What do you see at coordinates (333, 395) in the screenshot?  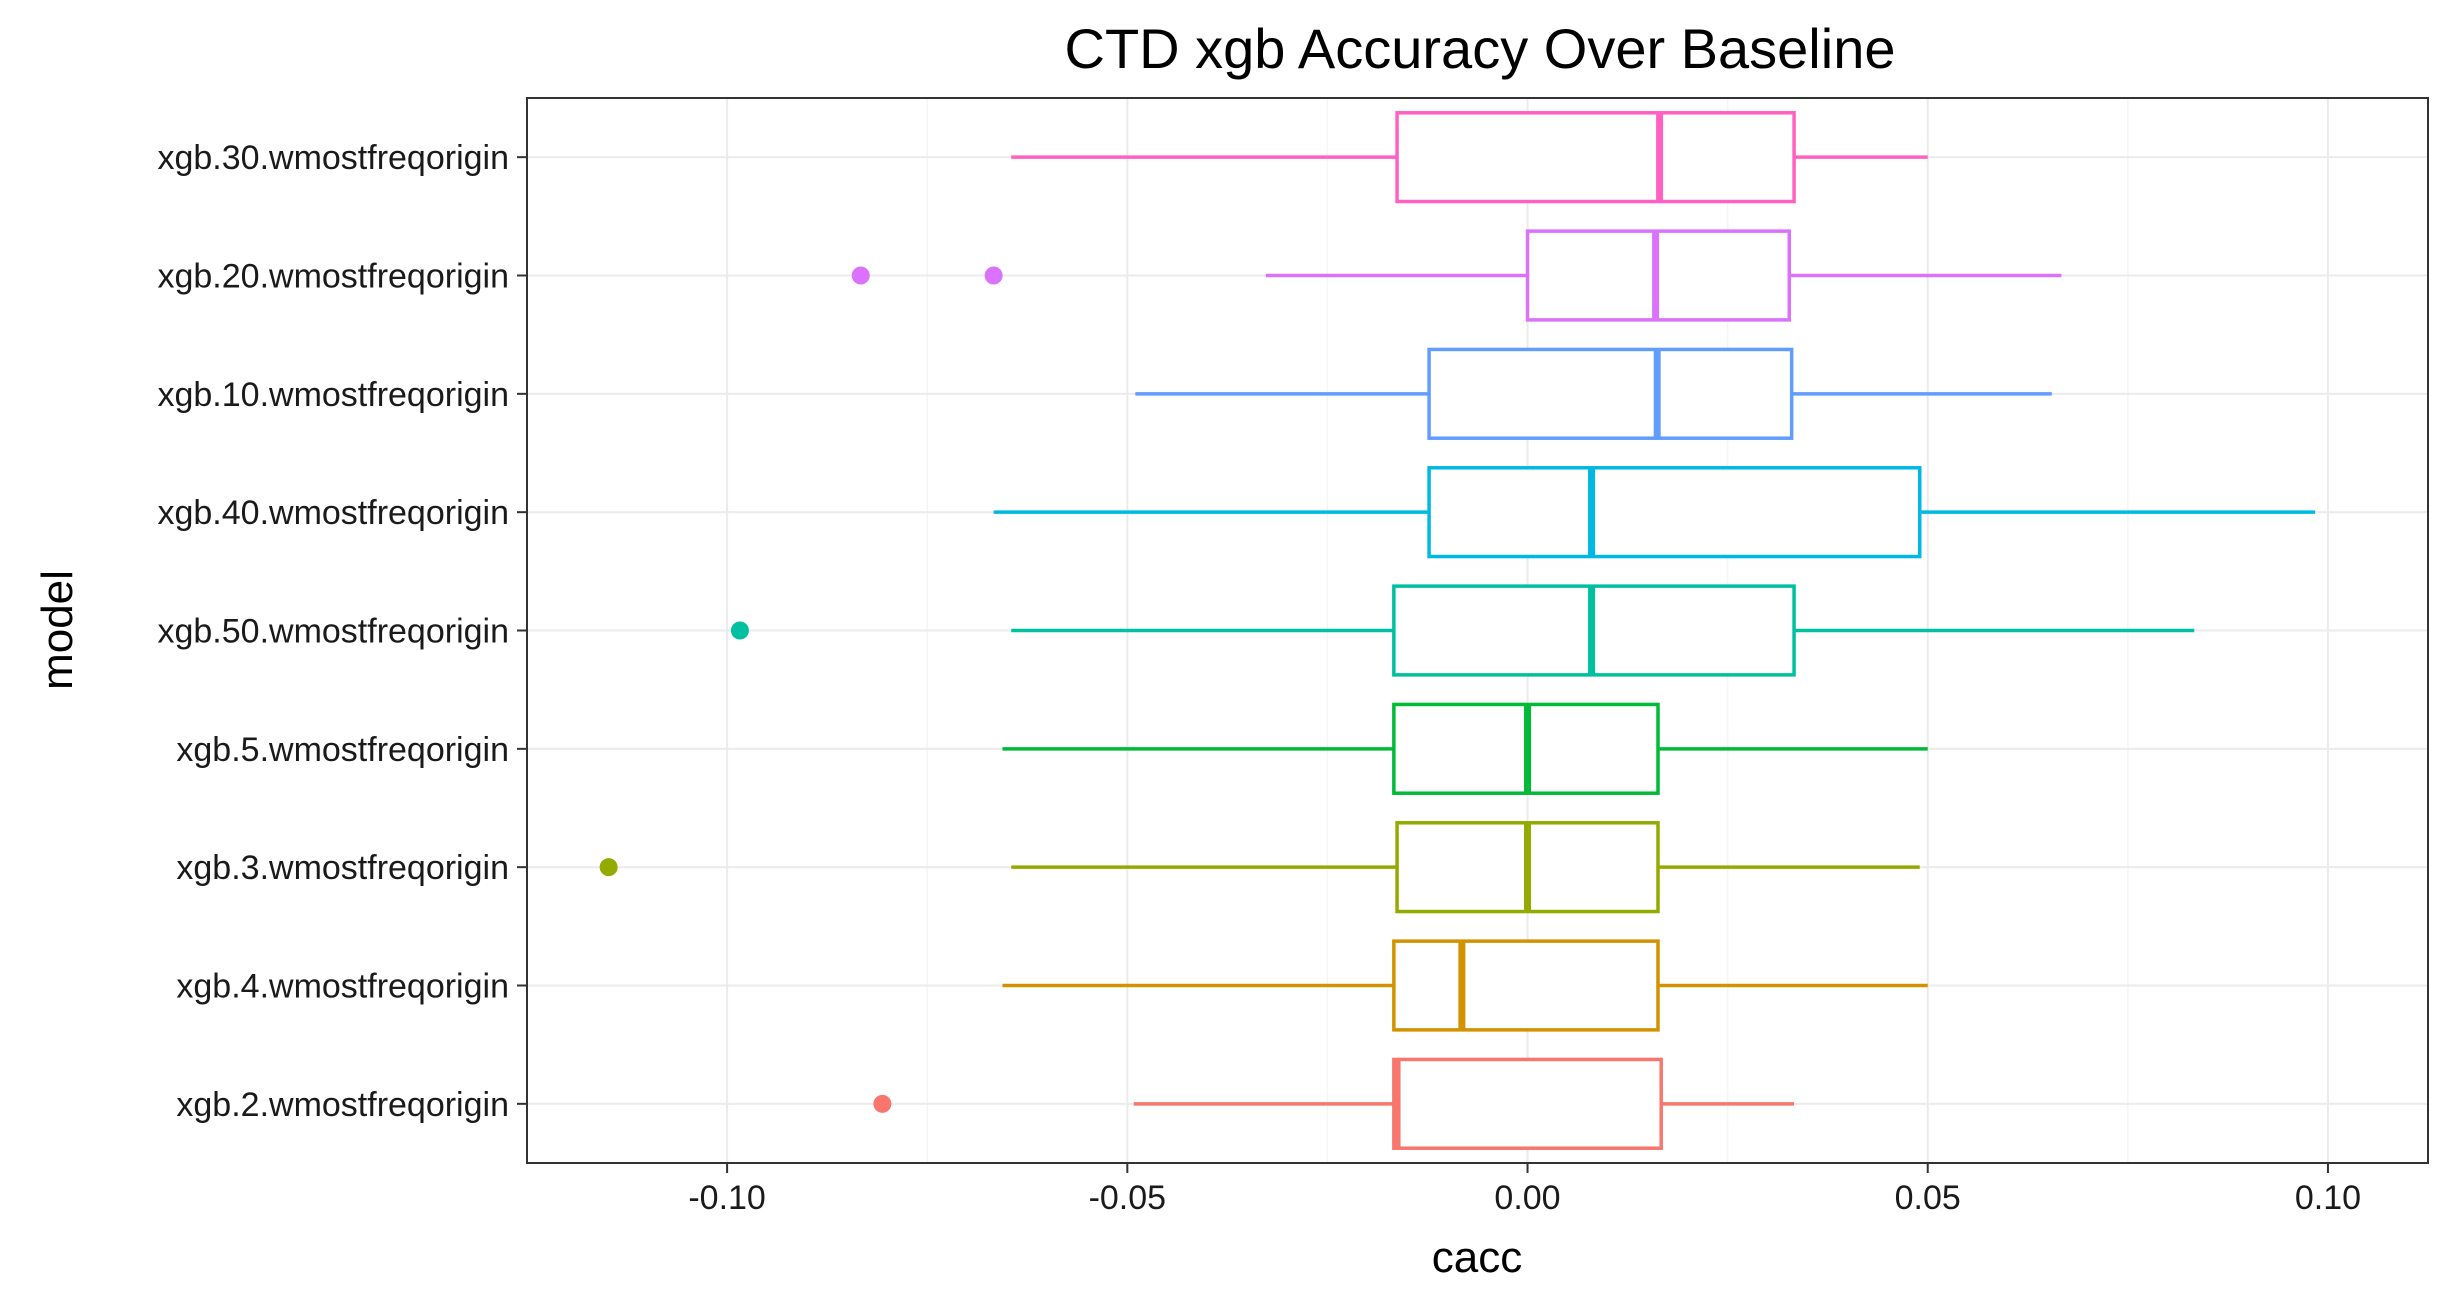 I see `y-tick-label: xgb.10.wmostfreqorigin` at bounding box center [333, 395].